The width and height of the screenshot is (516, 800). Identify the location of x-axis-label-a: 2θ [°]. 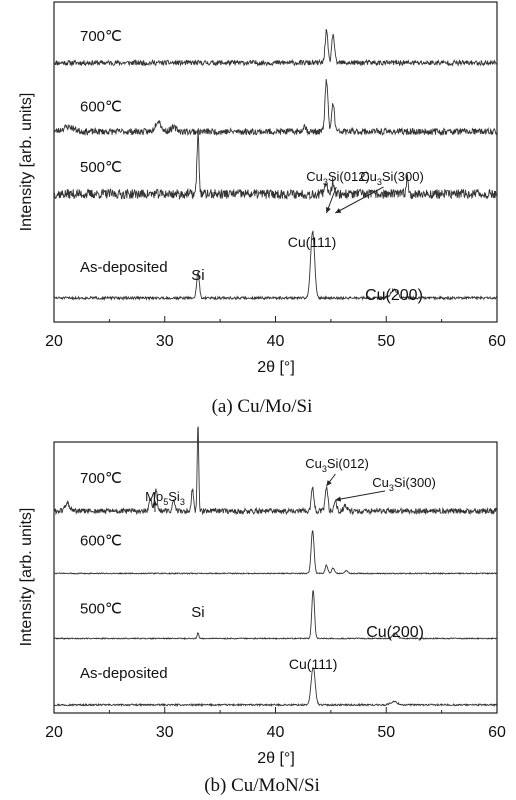
(276, 367).